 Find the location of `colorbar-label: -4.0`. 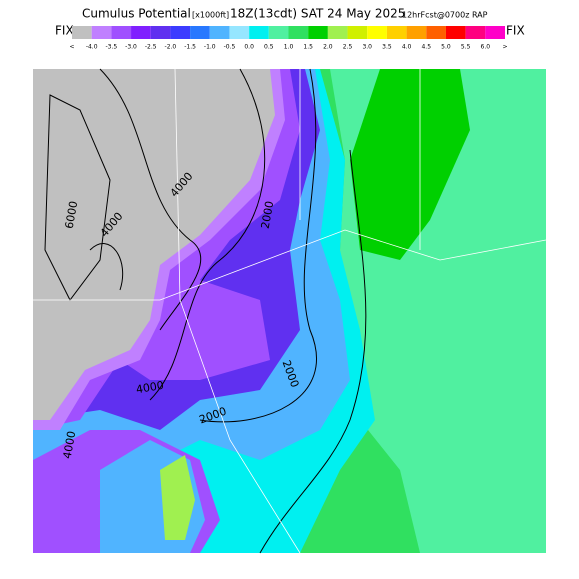

colorbar-label: -4.0 is located at coordinates (92, 47).